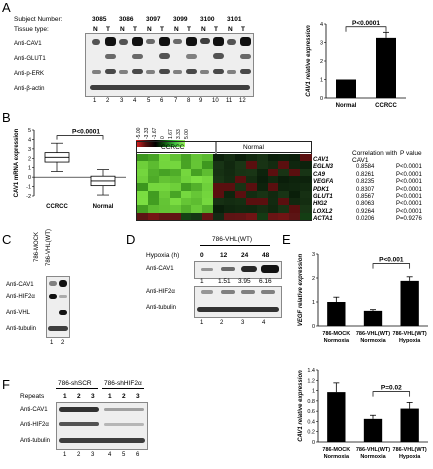 The height and width of the screenshot is (469, 433). I want to click on scale-tick-6: 3.33, so click(179, 134).